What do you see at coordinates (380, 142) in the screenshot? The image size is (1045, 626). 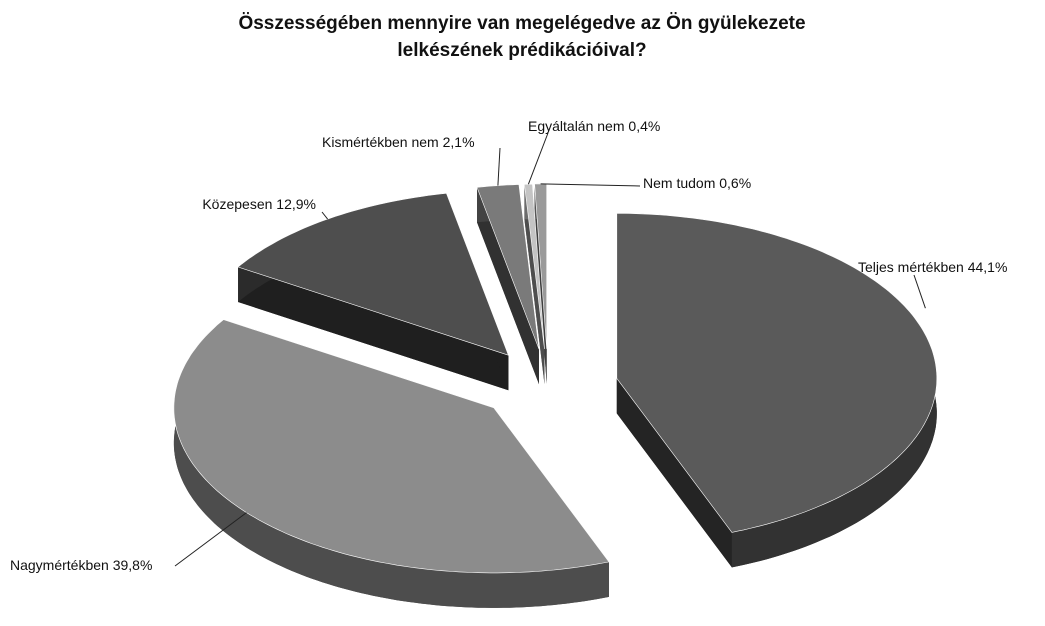 I see `label-category: Kismértékben nem` at bounding box center [380, 142].